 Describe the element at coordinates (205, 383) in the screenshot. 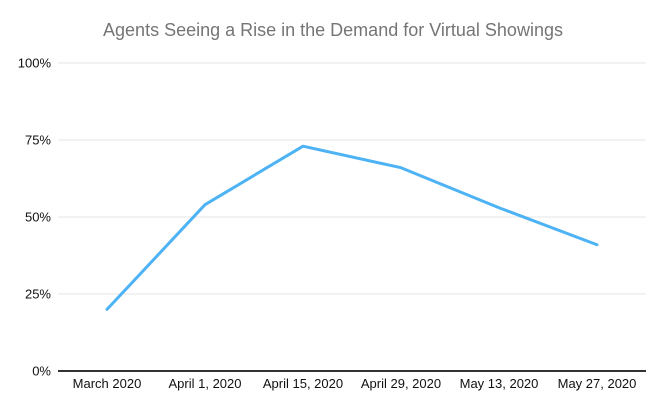

I see `x-axis-tick-label: April 1, 2020` at that location.